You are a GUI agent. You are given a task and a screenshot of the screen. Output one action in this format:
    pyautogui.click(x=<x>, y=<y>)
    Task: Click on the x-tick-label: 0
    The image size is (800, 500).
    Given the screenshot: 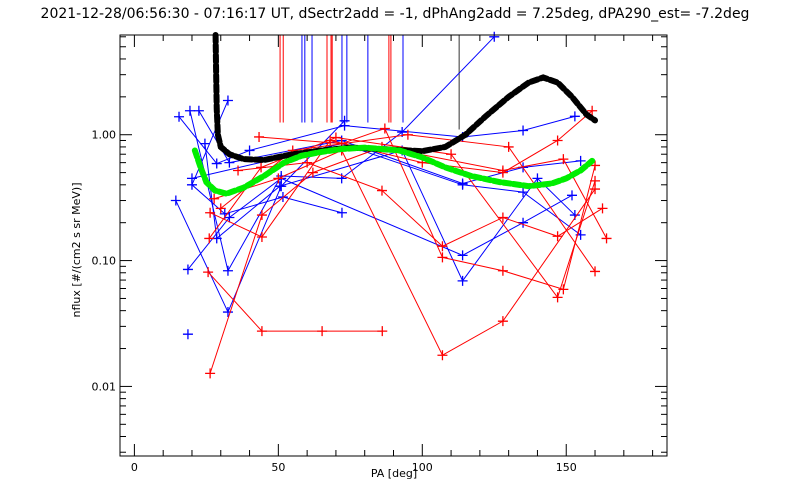 What is the action you would take?
    pyautogui.click(x=134, y=467)
    